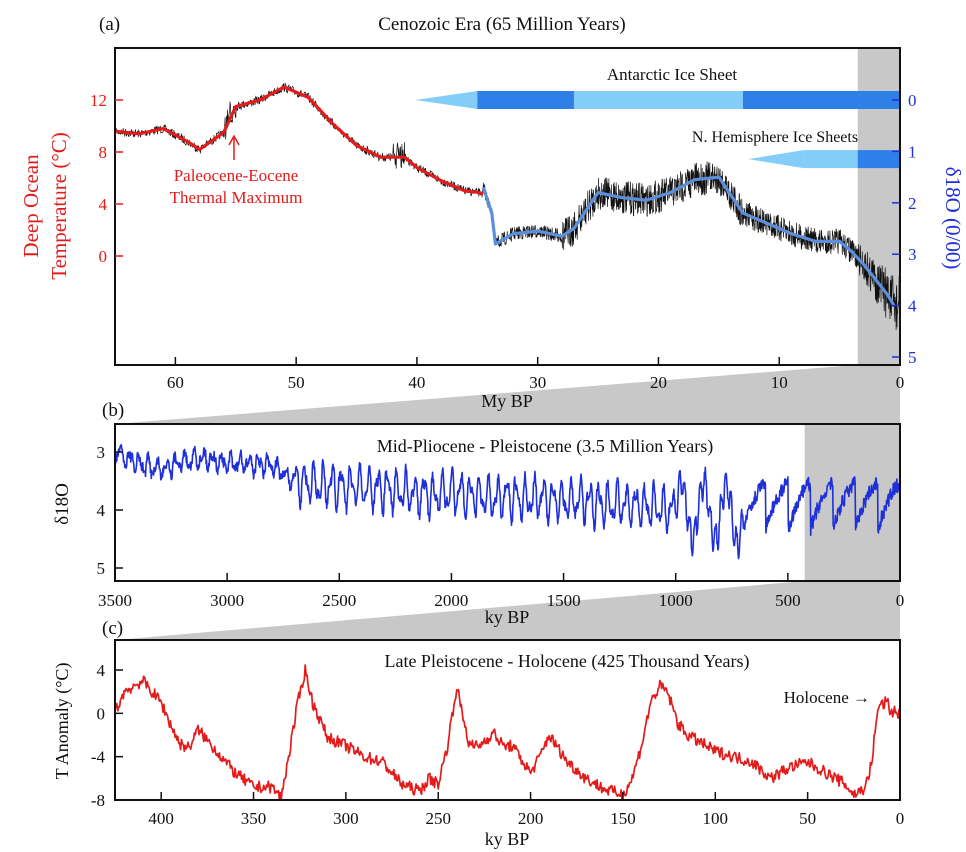  I want to click on holocene-label: Holocene →, so click(827, 697).